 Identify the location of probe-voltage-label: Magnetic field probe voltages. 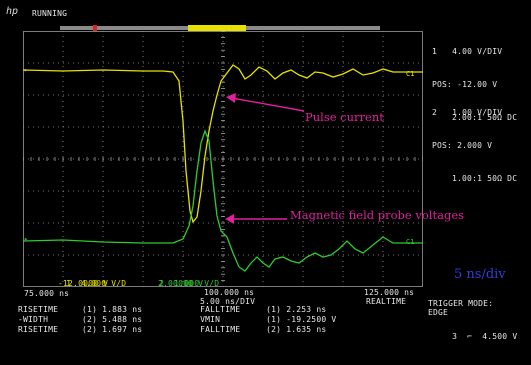
(377, 215).